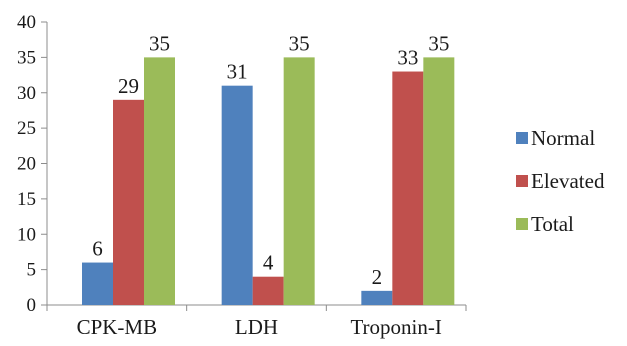  What do you see at coordinates (552, 224) in the screenshot?
I see `legend-label: Total` at bounding box center [552, 224].